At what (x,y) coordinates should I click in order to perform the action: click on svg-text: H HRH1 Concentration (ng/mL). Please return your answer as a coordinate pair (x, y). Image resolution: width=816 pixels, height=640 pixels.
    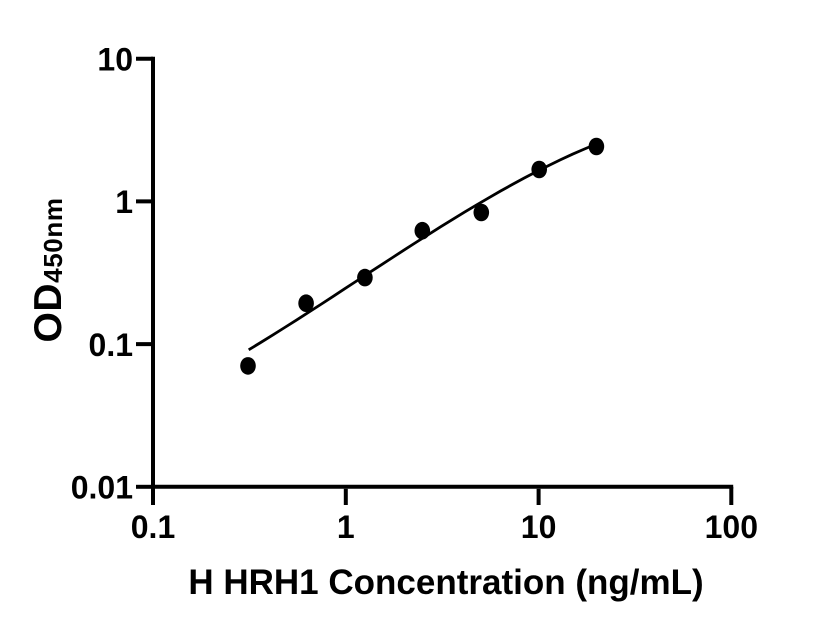
    Looking at the image, I should click on (445, 582).